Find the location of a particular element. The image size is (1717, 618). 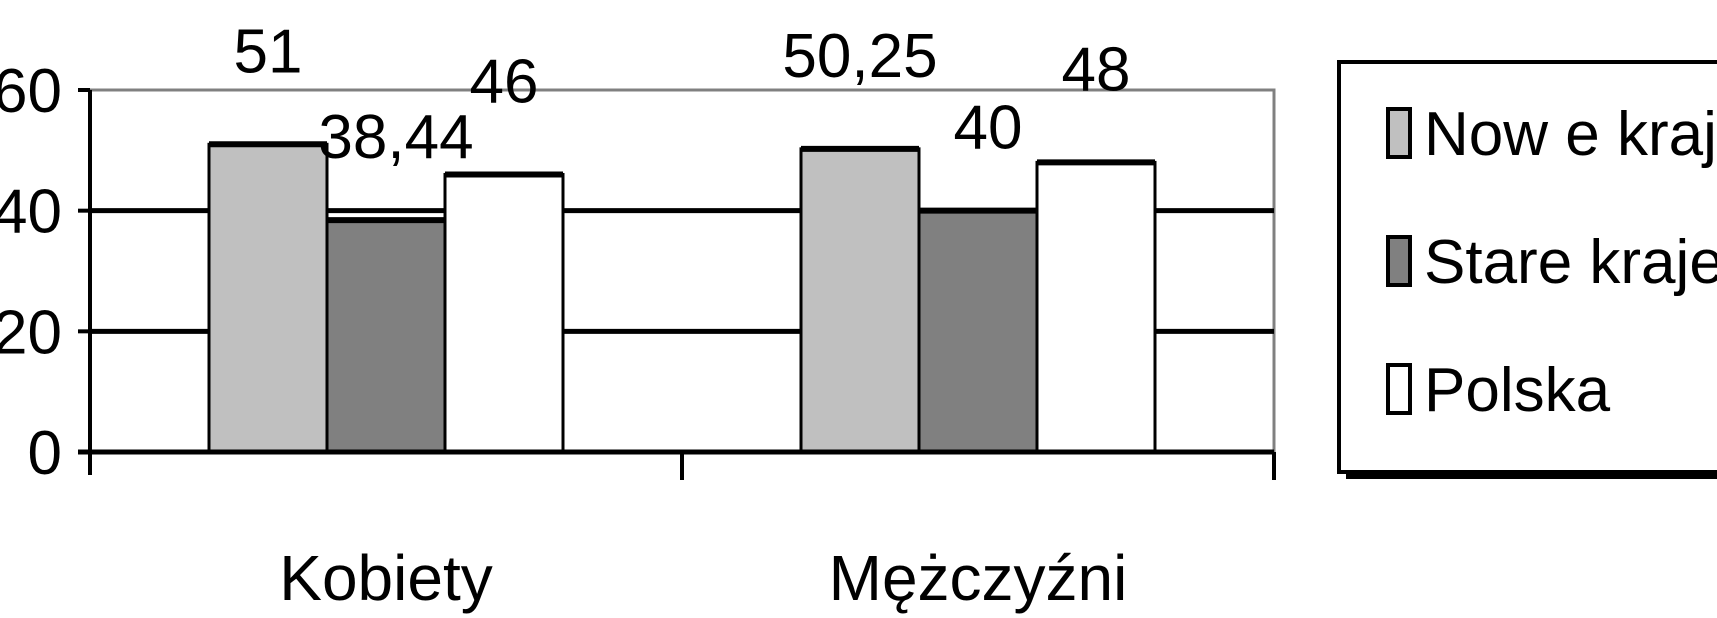

legend-items: Now e kraje UE Stare kraje UE Polska is located at coordinates (1551, 262).